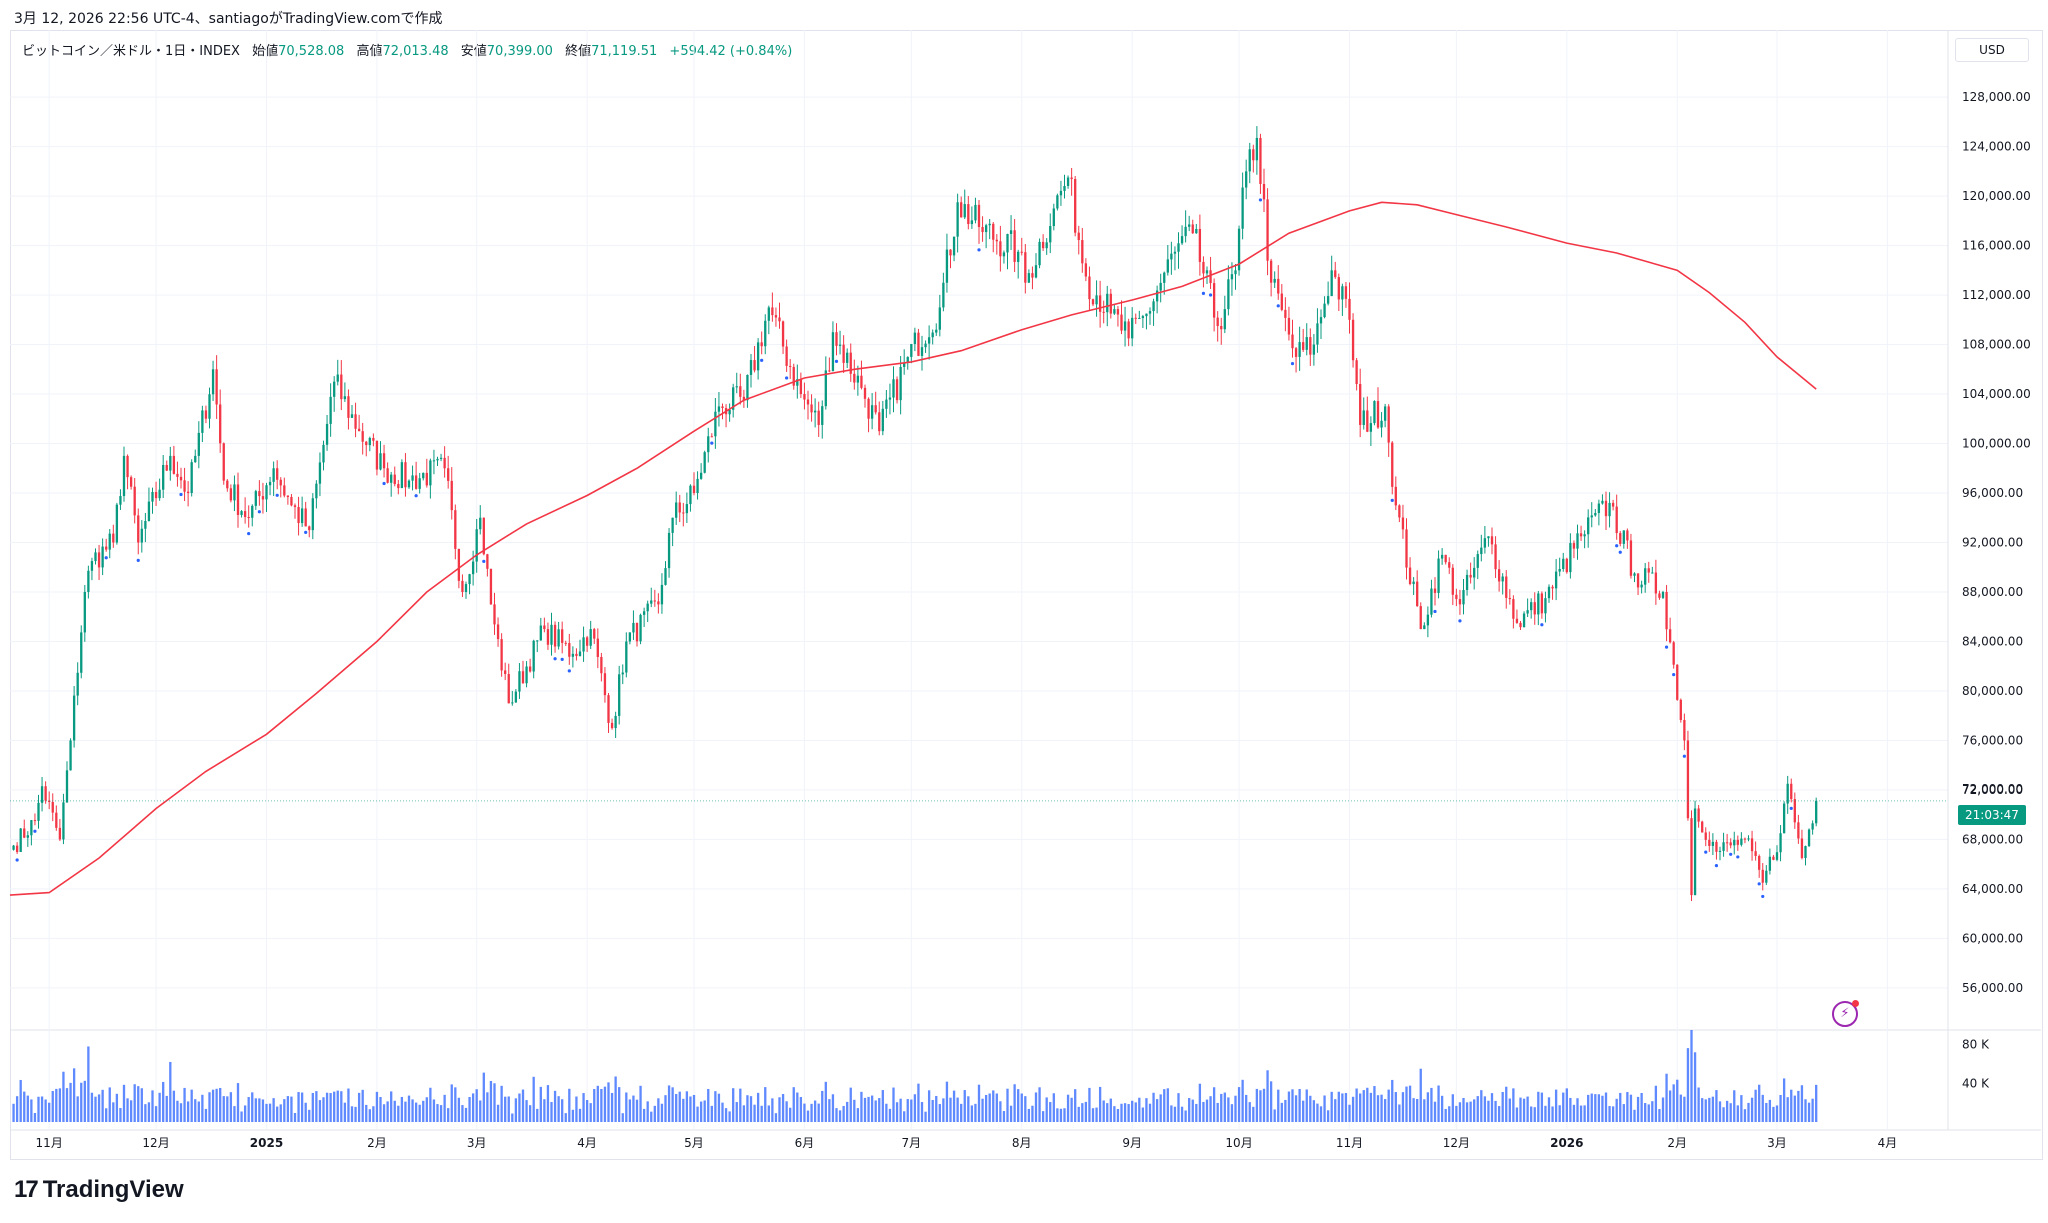 Image resolution: width=2048 pixels, height=1223 pixels. Describe the element at coordinates (1992, 50) in the screenshot. I see `currency-button: USD` at that location.